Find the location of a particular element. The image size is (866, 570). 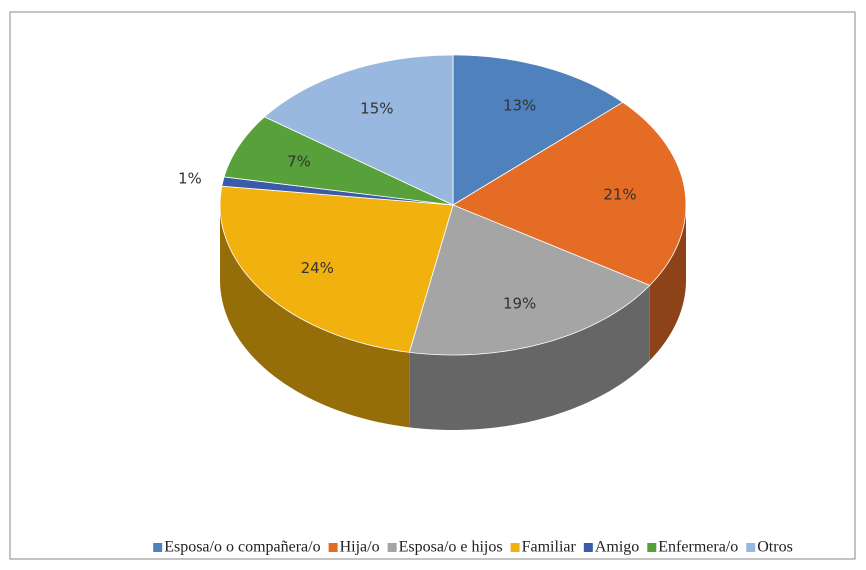

data-label: 15% is located at coordinates (376, 108).